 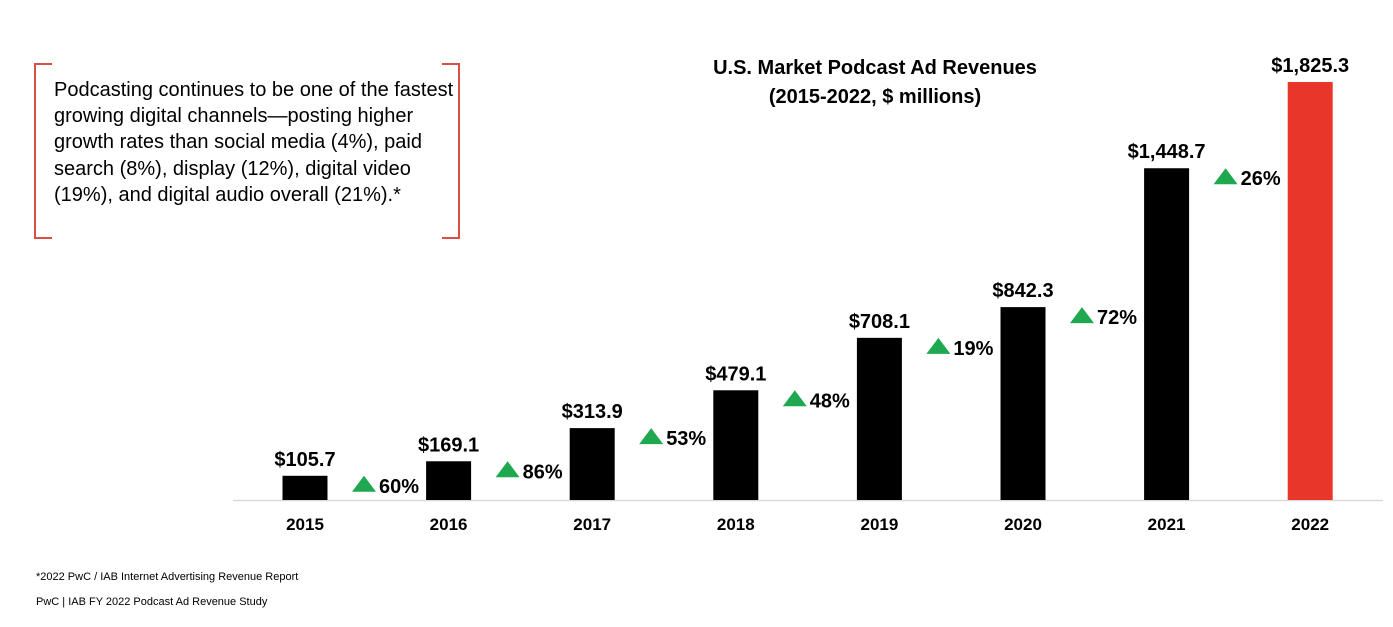 I want to click on value-label-2017: $313.9, so click(x=592, y=412).